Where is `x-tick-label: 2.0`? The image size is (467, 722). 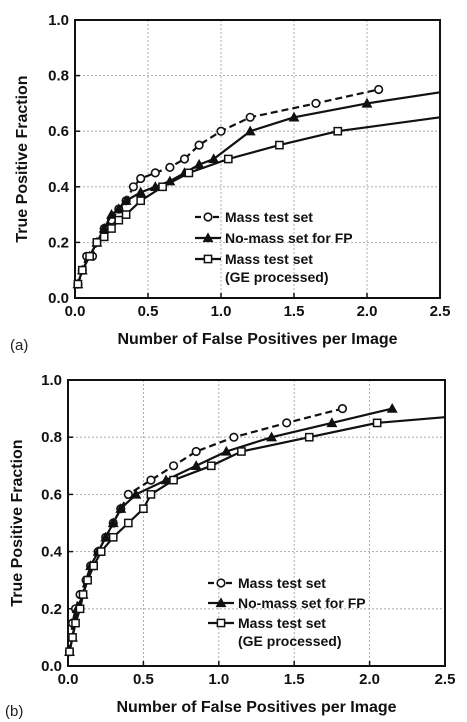 x-tick-label: 2.0 is located at coordinates (369, 679).